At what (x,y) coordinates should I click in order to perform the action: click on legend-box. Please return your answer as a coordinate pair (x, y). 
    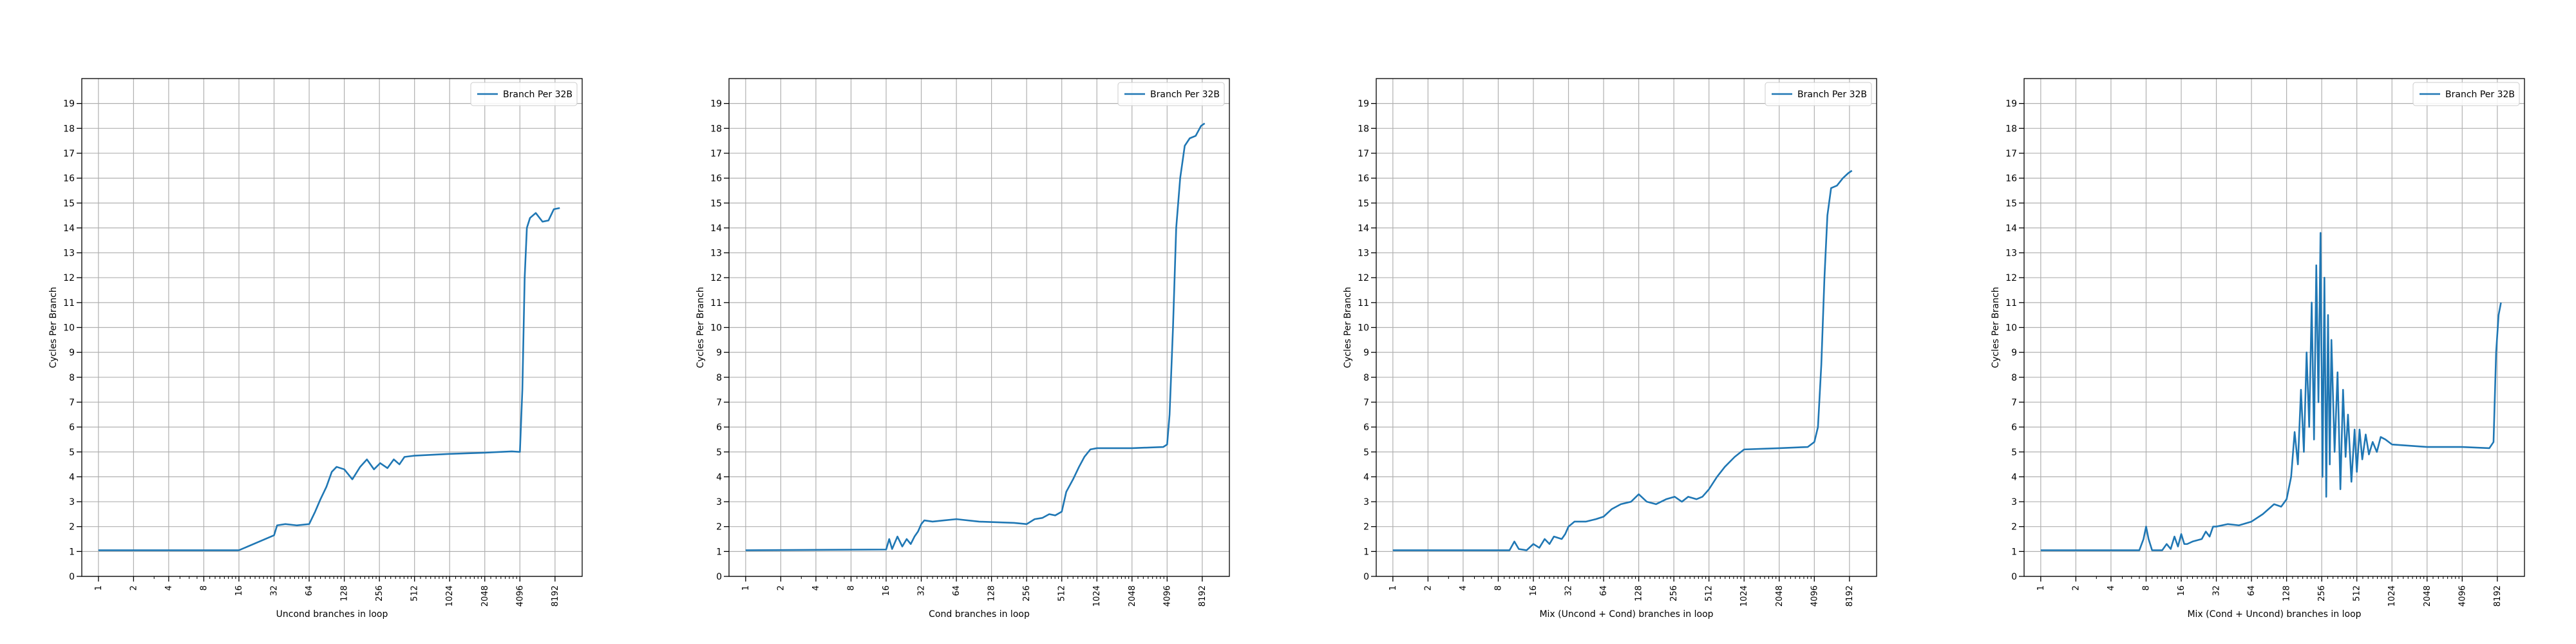
    Looking at the image, I should click on (1818, 94).